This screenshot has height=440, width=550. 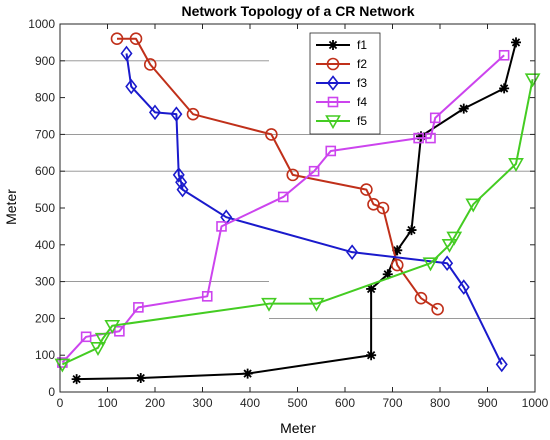 What do you see at coordinates (202, 403) in the screenshot?
I see `x-tick-label: 300` at bounding box center [202, 403].